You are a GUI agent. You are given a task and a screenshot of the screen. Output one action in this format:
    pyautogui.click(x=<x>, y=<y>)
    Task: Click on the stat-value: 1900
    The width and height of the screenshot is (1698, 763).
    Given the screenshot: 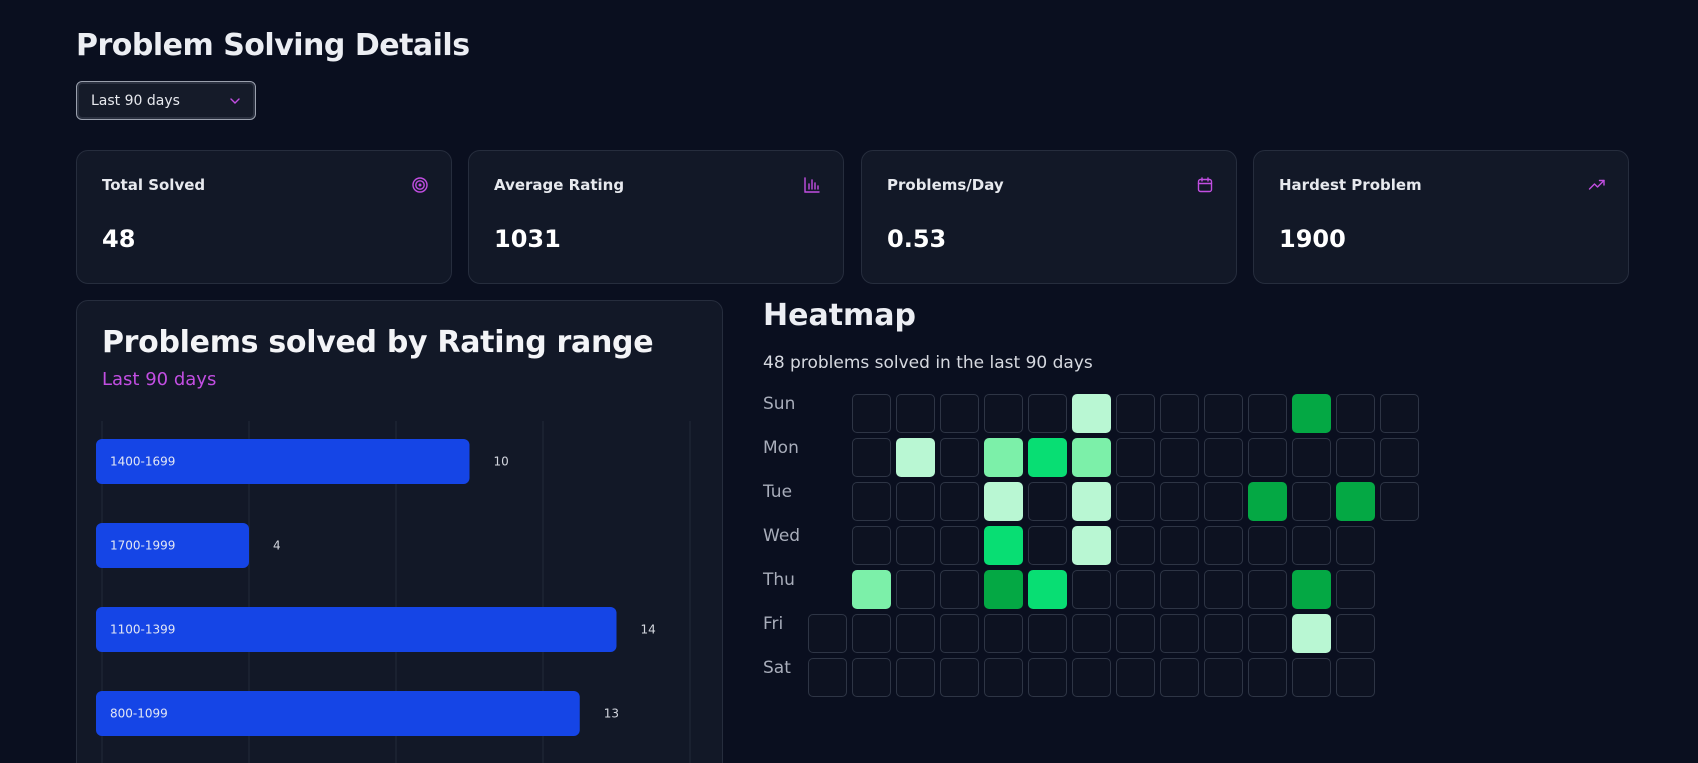 What is the action you would take?
    pyautogui.click(x=1312, y=239)
    